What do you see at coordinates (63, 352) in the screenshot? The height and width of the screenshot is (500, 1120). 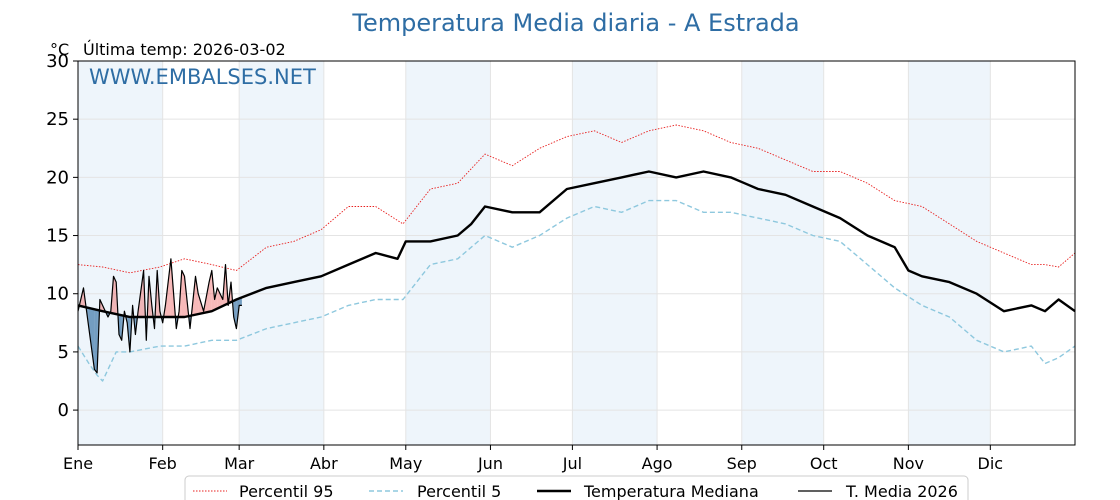 I see `y-tick-label: 5` at bounding box center [63, 352].